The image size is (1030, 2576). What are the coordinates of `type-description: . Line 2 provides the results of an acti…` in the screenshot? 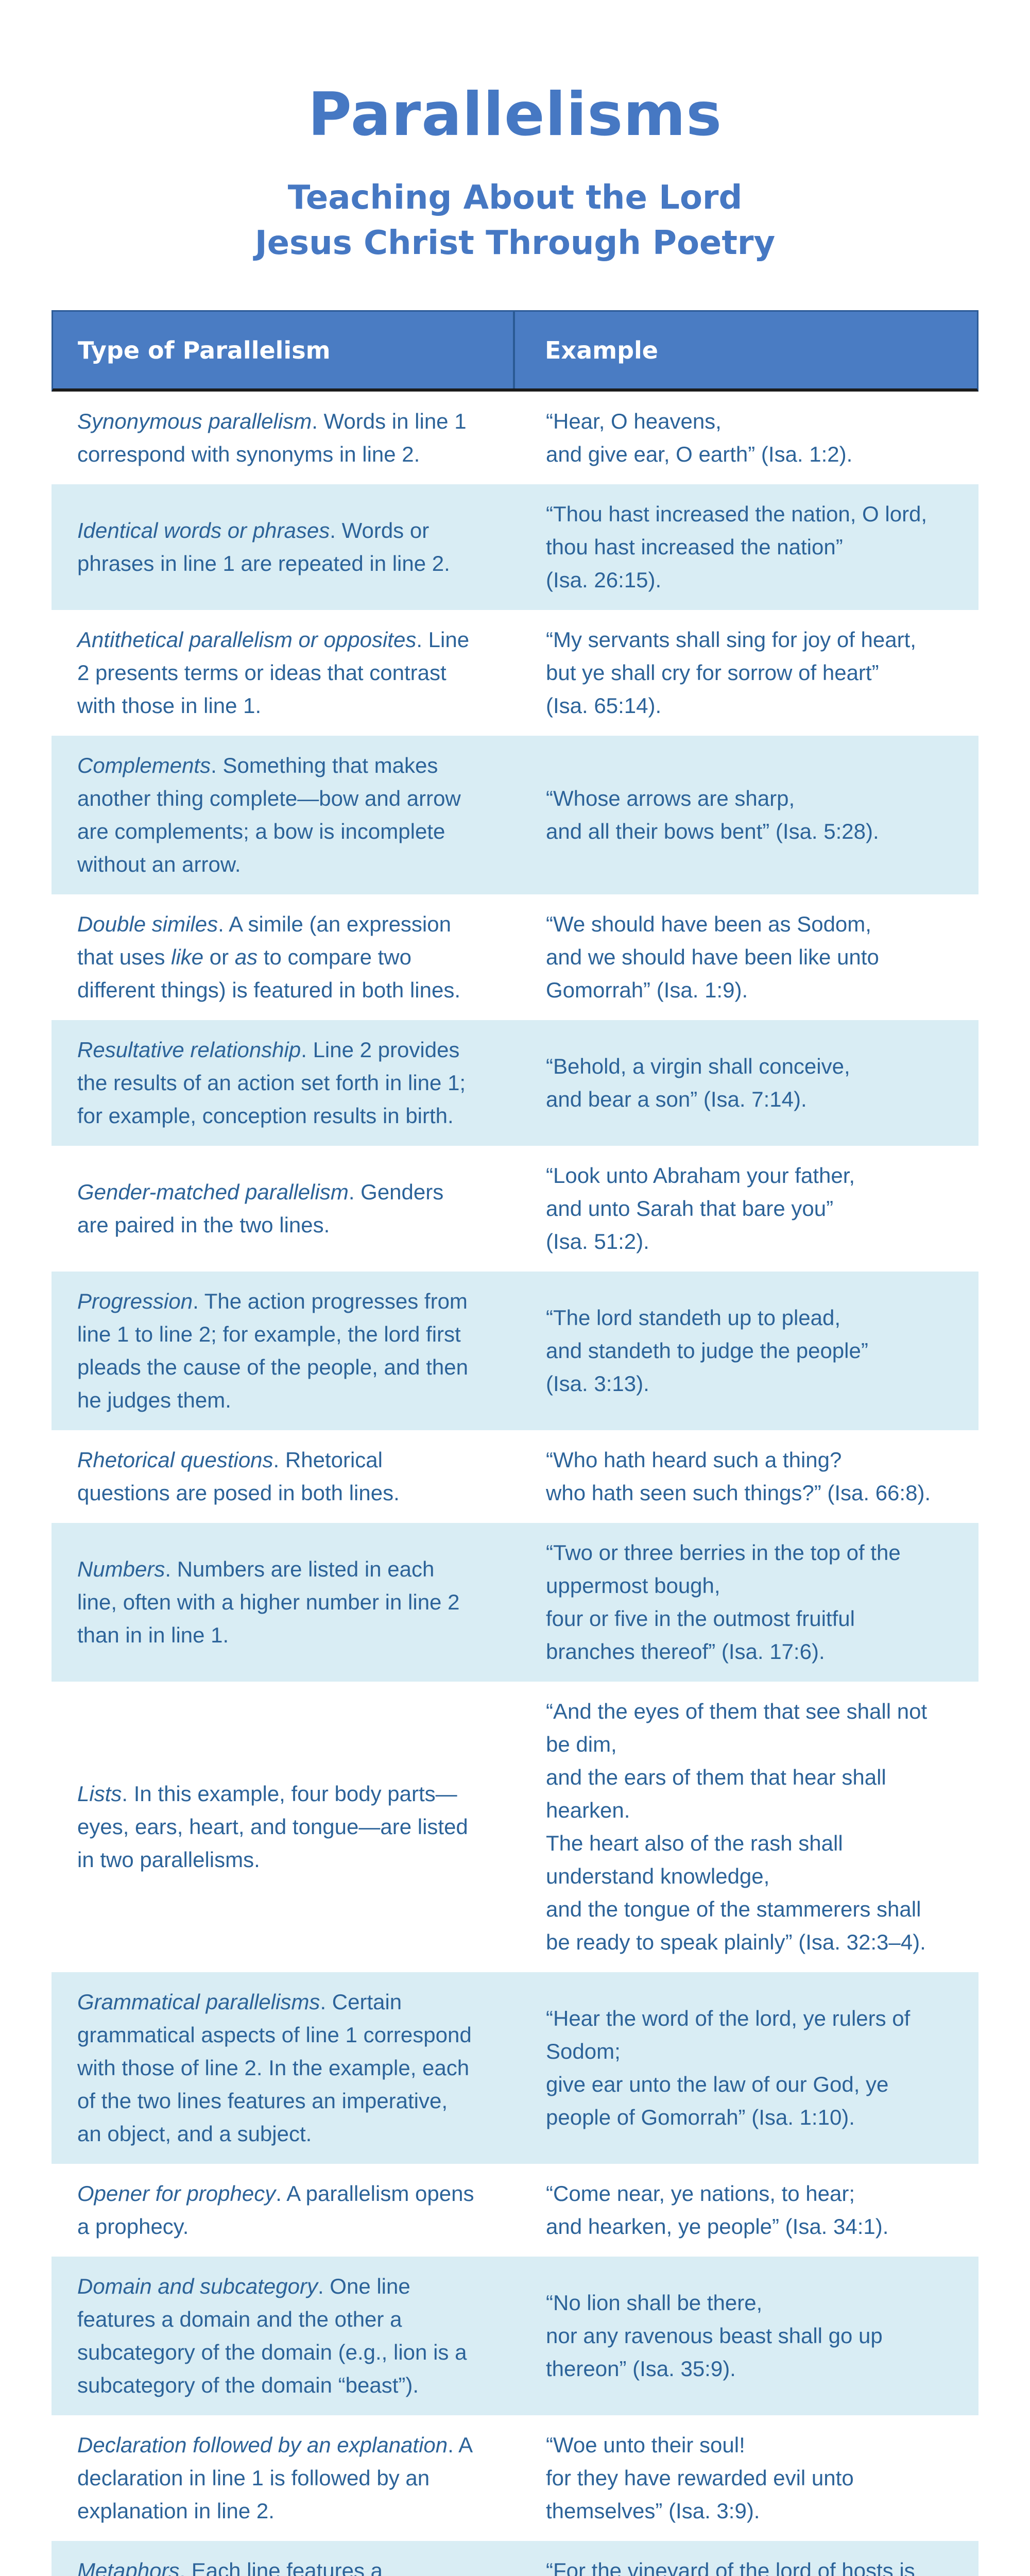 It's located at (272, 1083).